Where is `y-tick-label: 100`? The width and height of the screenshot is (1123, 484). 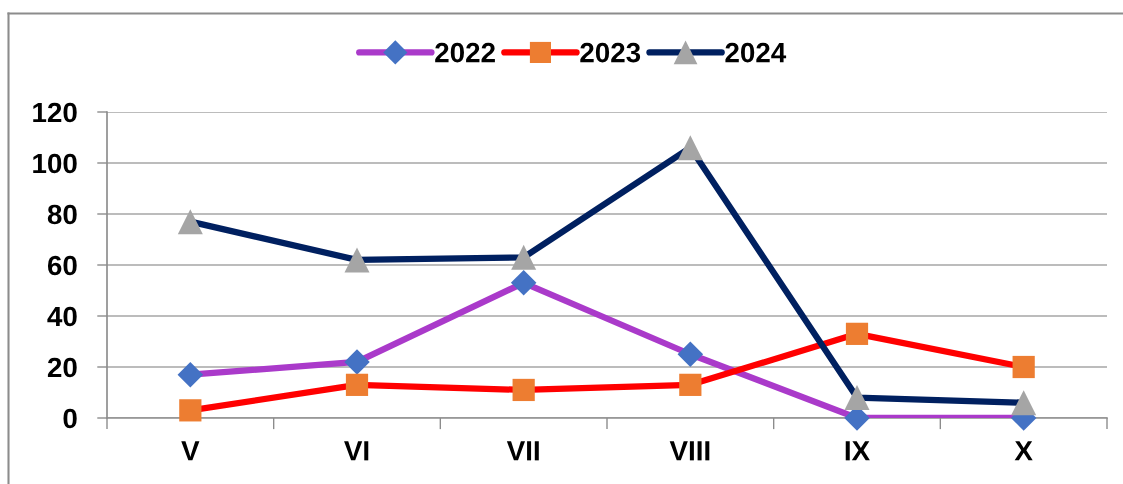 y-tick-label: 100 is located at coordinates (55, 163).